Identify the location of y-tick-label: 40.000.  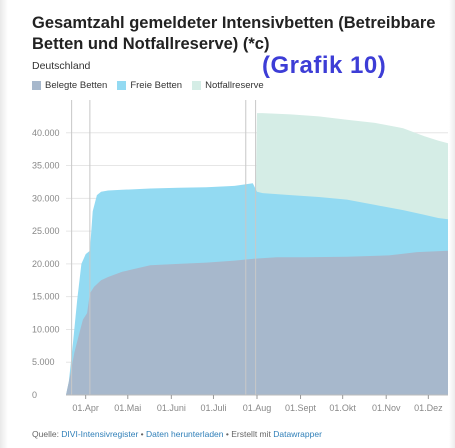
(46, 133).